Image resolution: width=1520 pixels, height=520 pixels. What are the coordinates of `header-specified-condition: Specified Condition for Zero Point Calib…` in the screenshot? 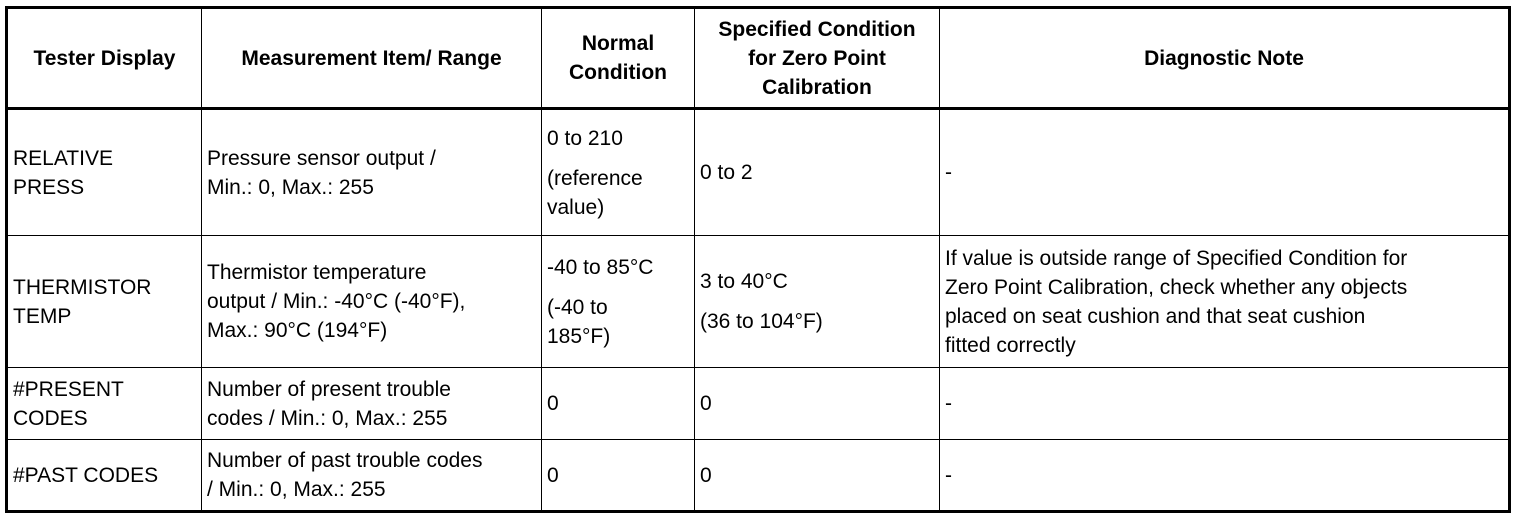 It's located at (817, 58).